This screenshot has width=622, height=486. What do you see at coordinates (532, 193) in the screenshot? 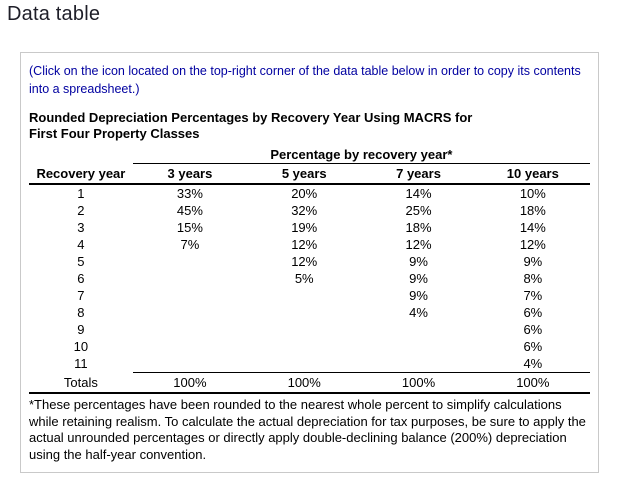
I see `percentage-cell: 10%` at bounding box center [532, 193].